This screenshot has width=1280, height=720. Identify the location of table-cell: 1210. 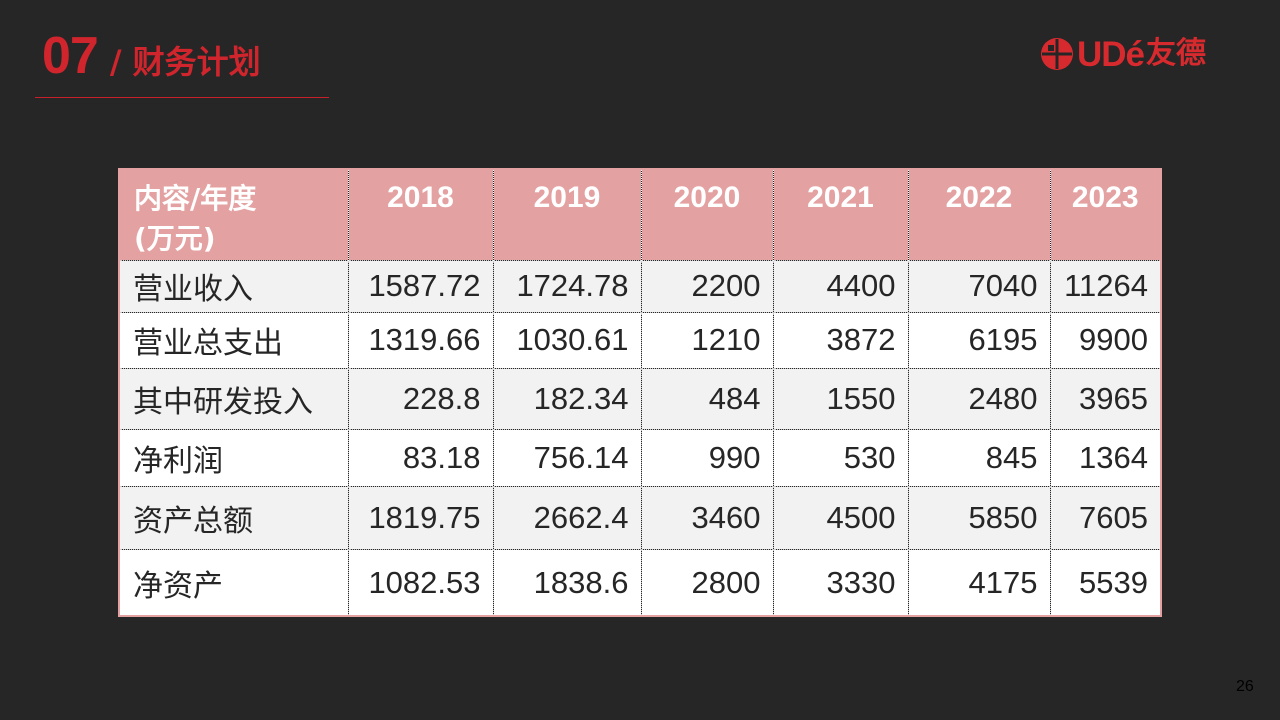
(707, 340).